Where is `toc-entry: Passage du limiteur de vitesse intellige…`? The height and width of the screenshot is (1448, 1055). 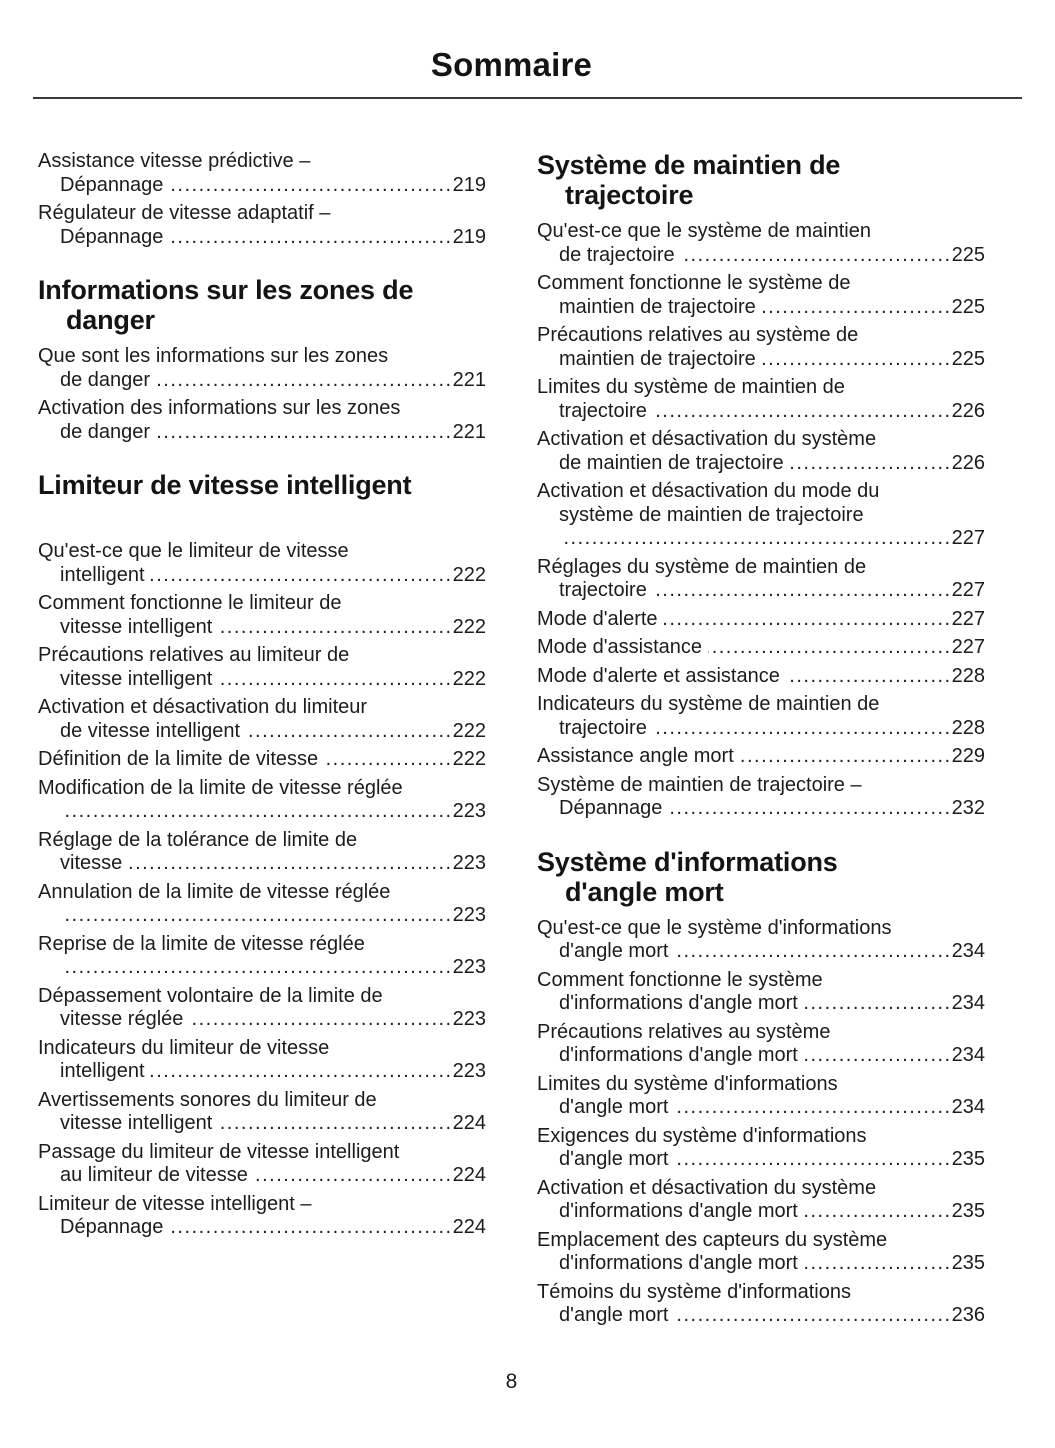 toc-entry: Passage du limiteur de vitesse intellige… is located at coordinates (262, 1164).